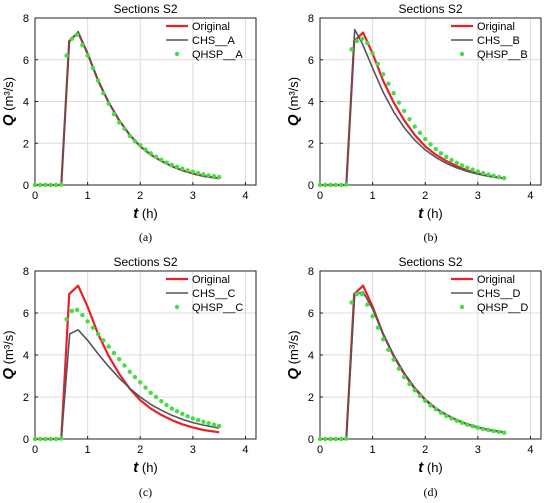  What do you see at coordinates (26, 103) in the screenshot?
I see `y-tick-label: 4` at bounding box center [26, 103].